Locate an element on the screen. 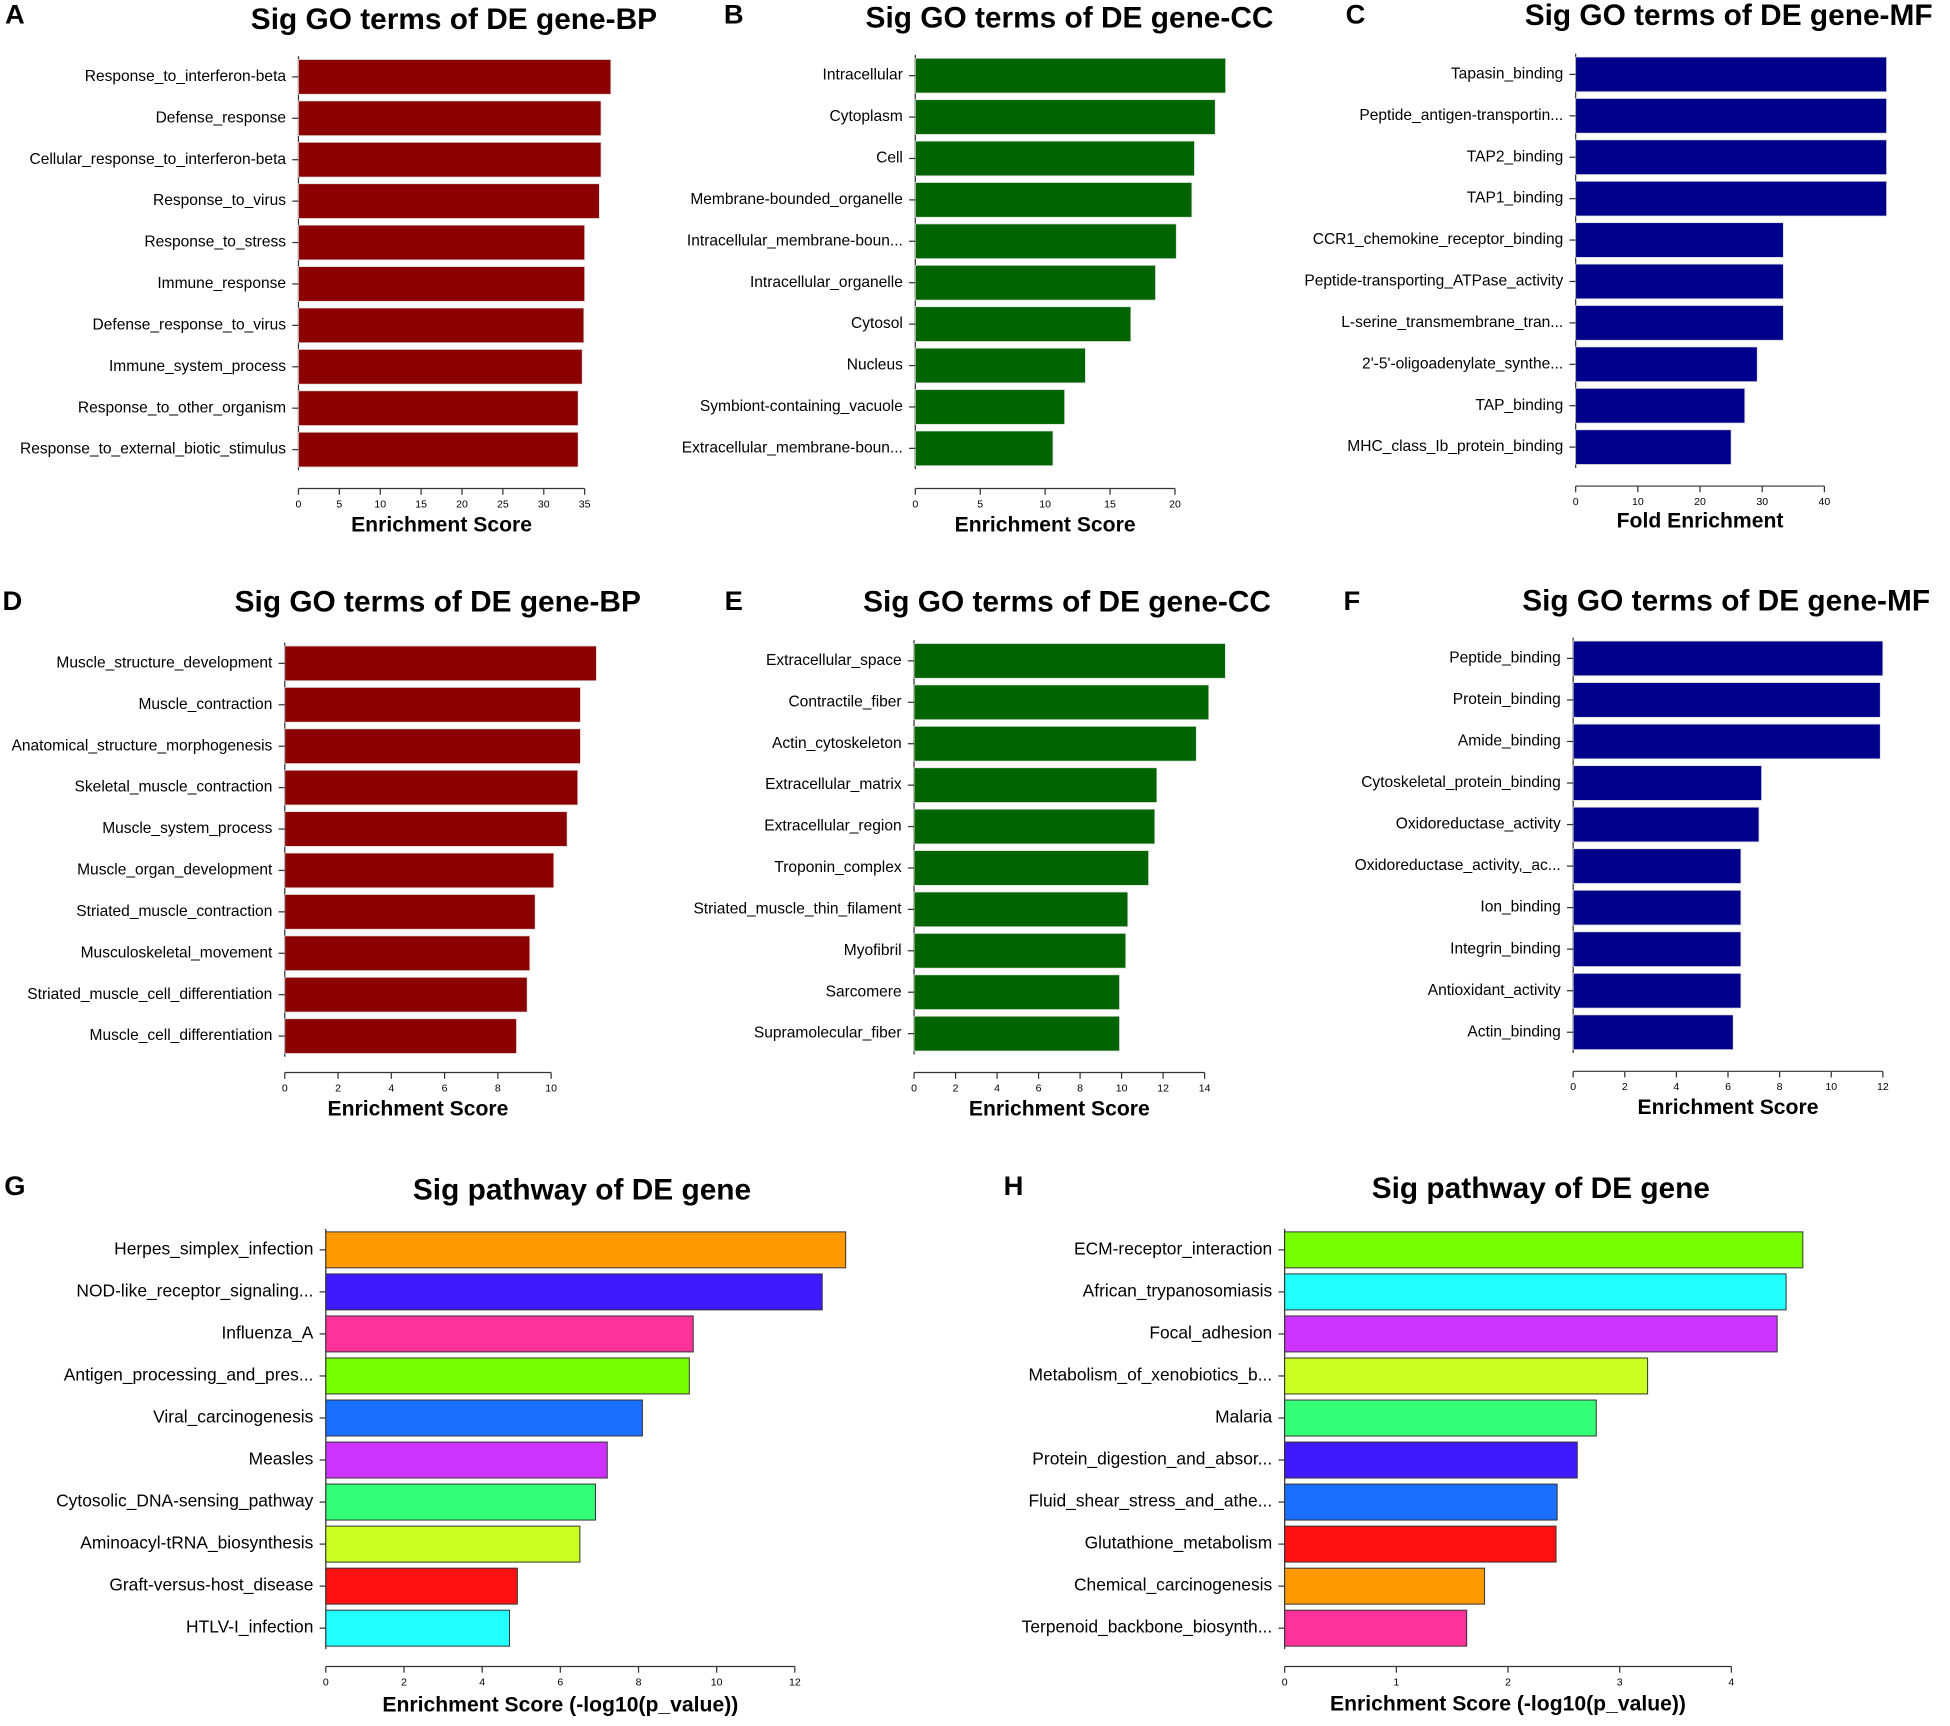  category-label: Amide_binding is located at coordinates (1509, 741).